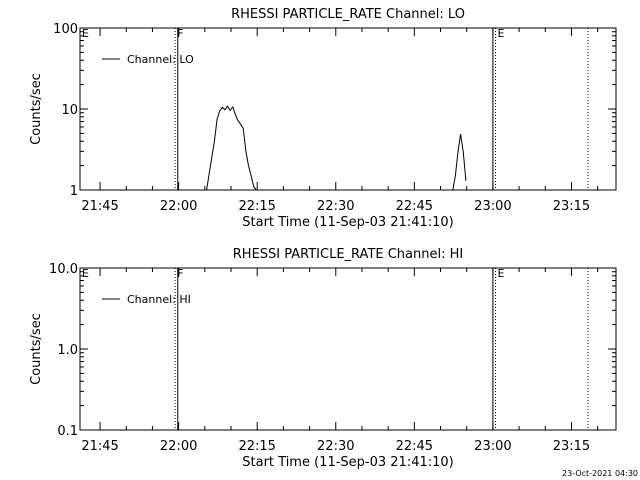  What do you see at coordinates (160, 59) in the screenshot?
I see `legend-label: Channel: LO` at bounding box center [160, 59].